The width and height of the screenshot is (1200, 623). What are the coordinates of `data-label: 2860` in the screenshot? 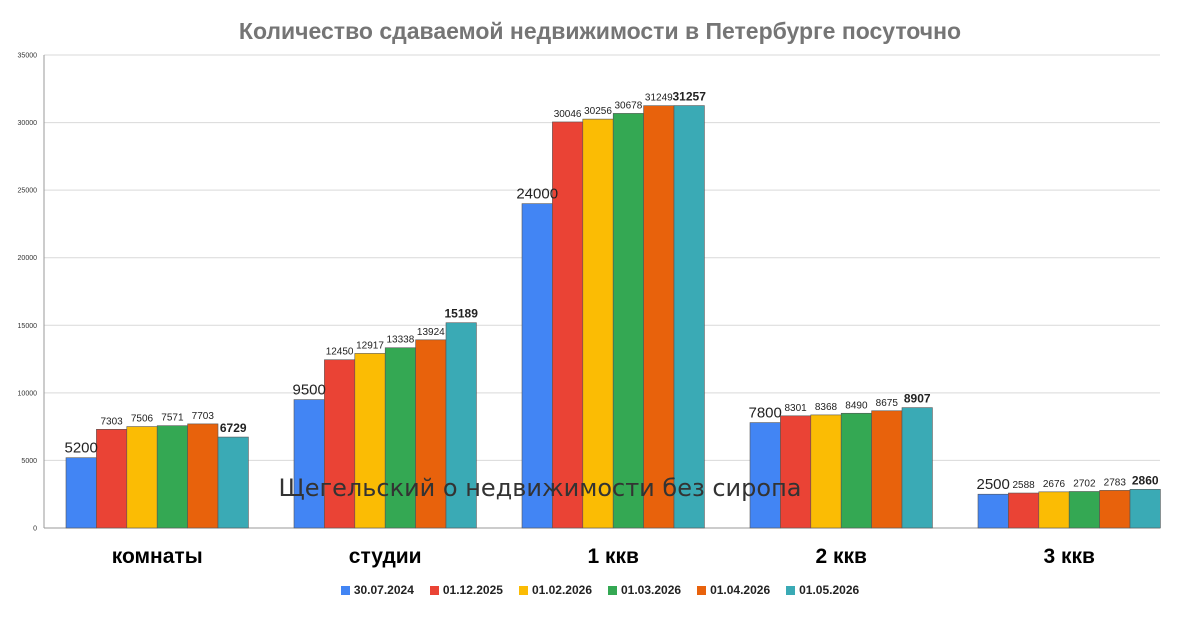 It's located at (1145, 480).